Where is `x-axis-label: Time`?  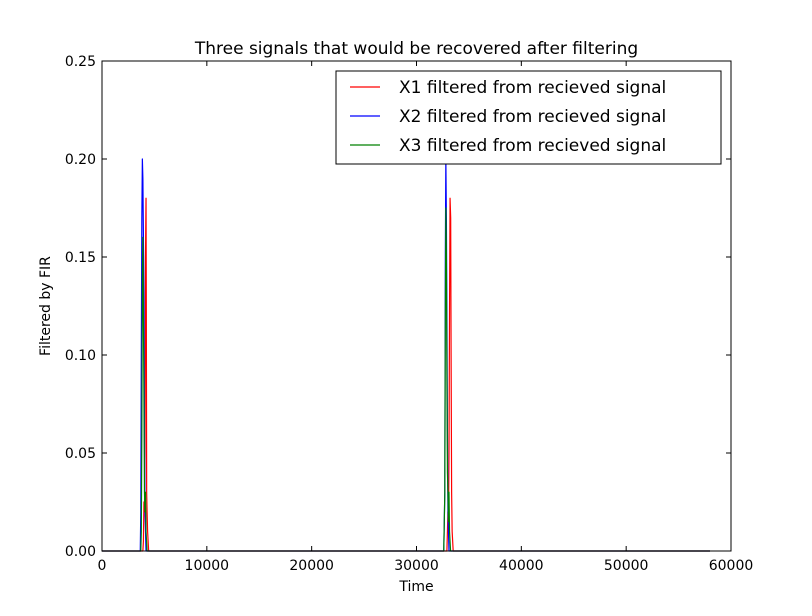 x-axis-label: Time is located at coordinates (415, 587).